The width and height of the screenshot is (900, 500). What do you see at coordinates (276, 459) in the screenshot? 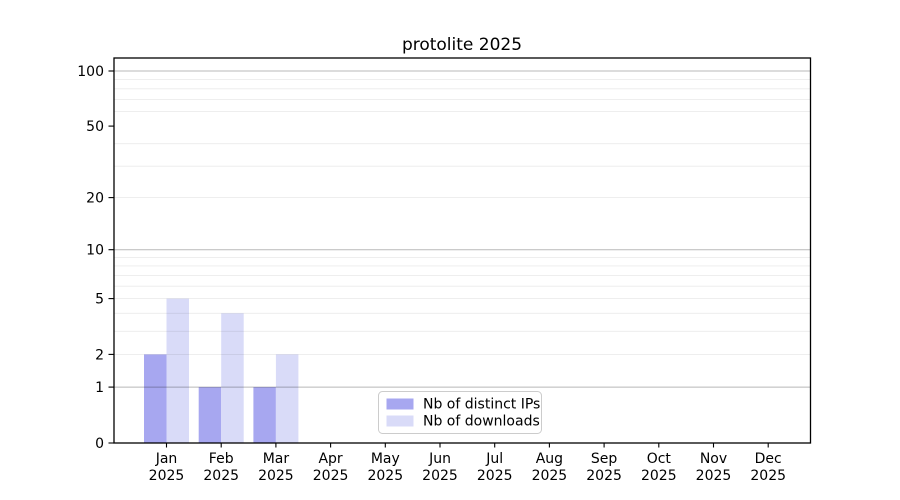
I see `x-tick-label-month-mar: Mar` at bounding box center [276, 459].